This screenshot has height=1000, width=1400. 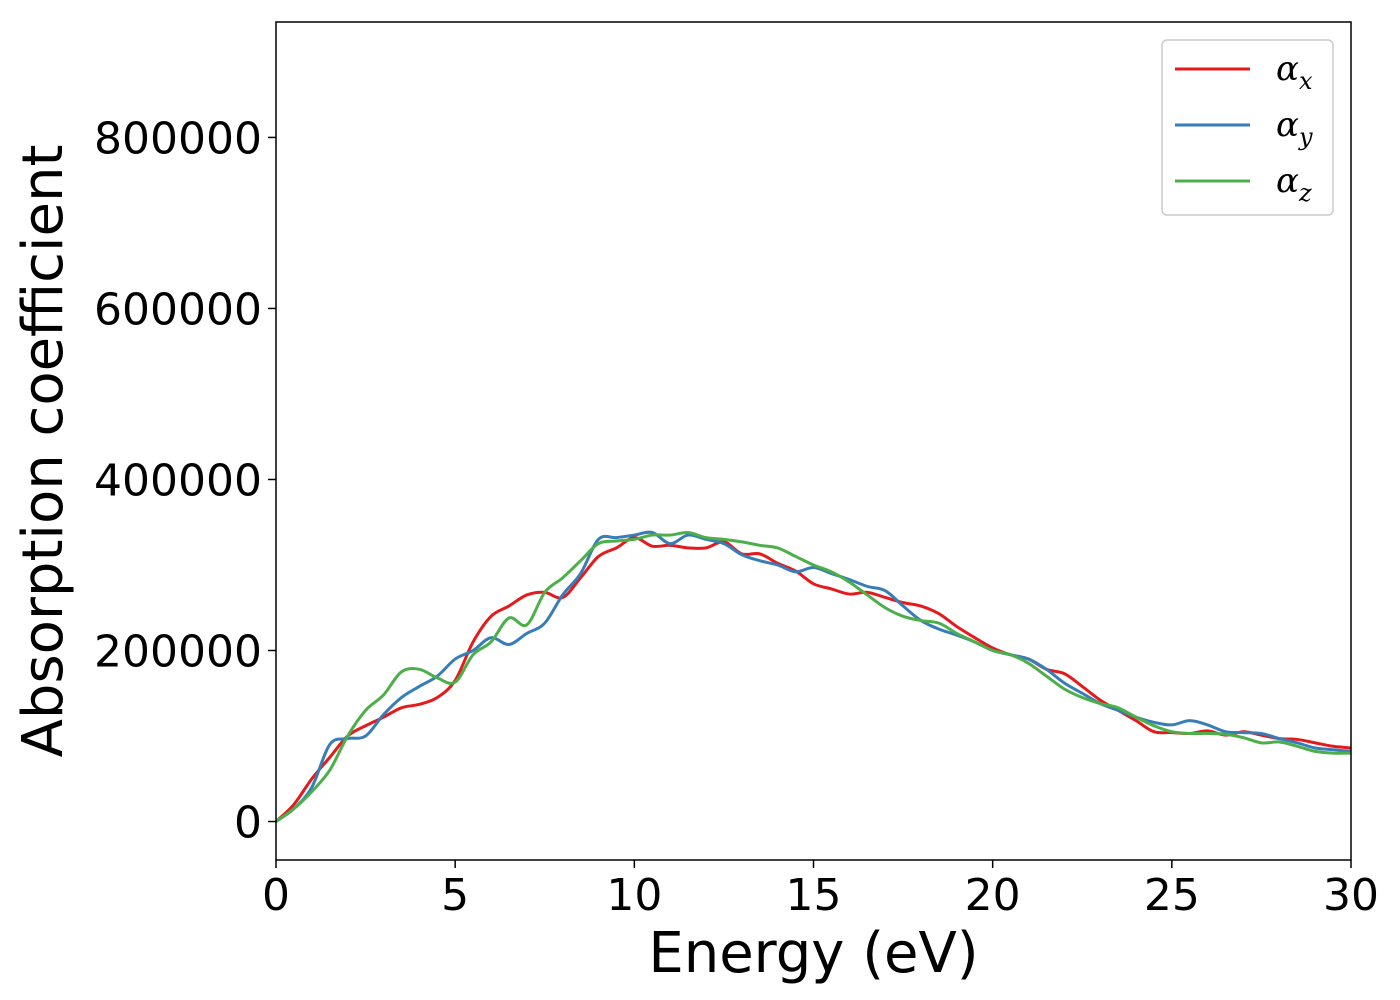 I want to click on y-axis-label: Absorption coefficient, so click(x=43, y=451).